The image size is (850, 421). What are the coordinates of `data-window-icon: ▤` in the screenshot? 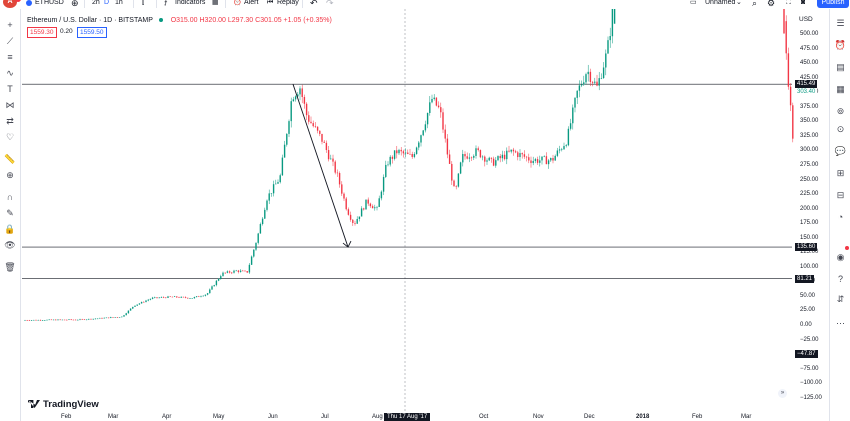 It's located at (840, 67).